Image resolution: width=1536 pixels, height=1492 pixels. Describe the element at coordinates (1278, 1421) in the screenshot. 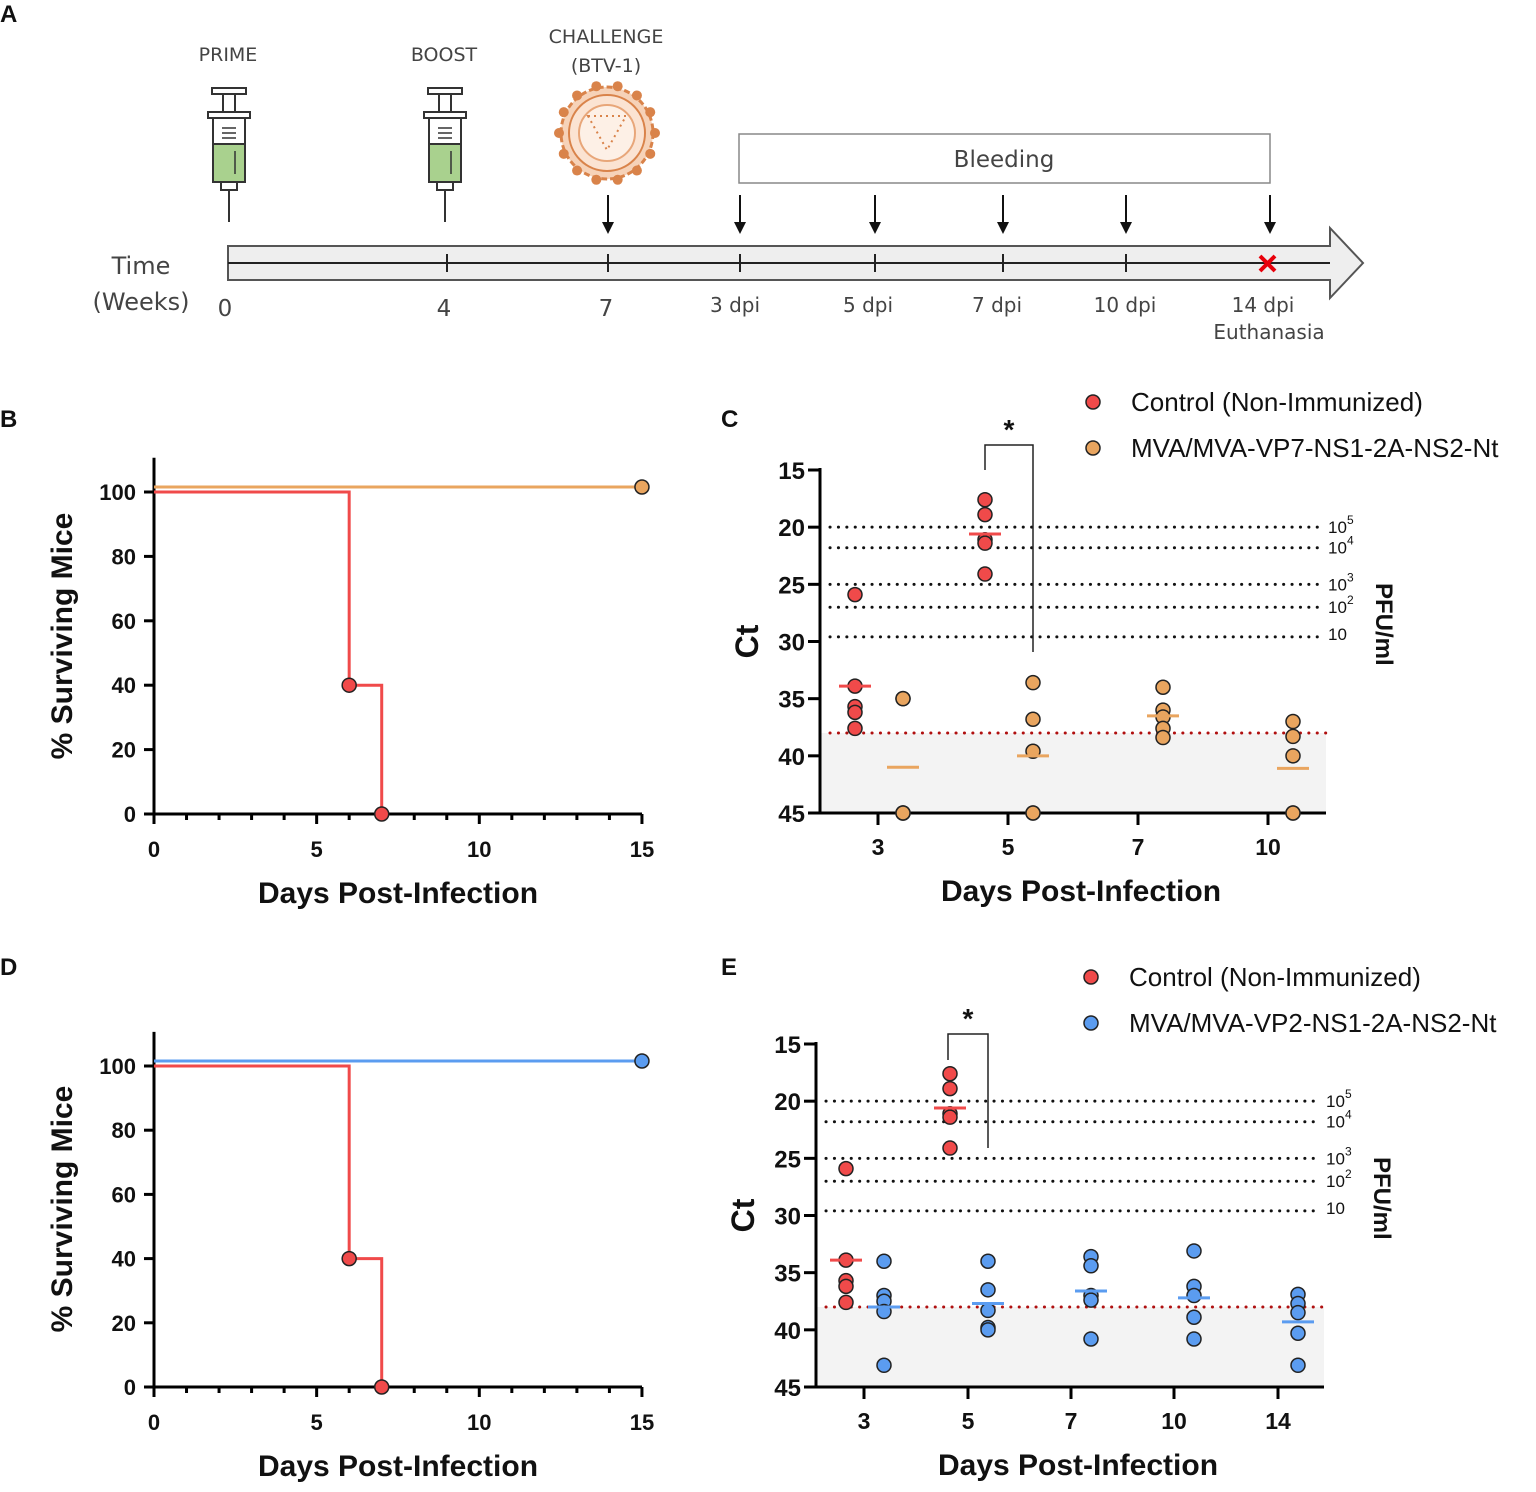

I see `x-tick-label: 14` at that location.